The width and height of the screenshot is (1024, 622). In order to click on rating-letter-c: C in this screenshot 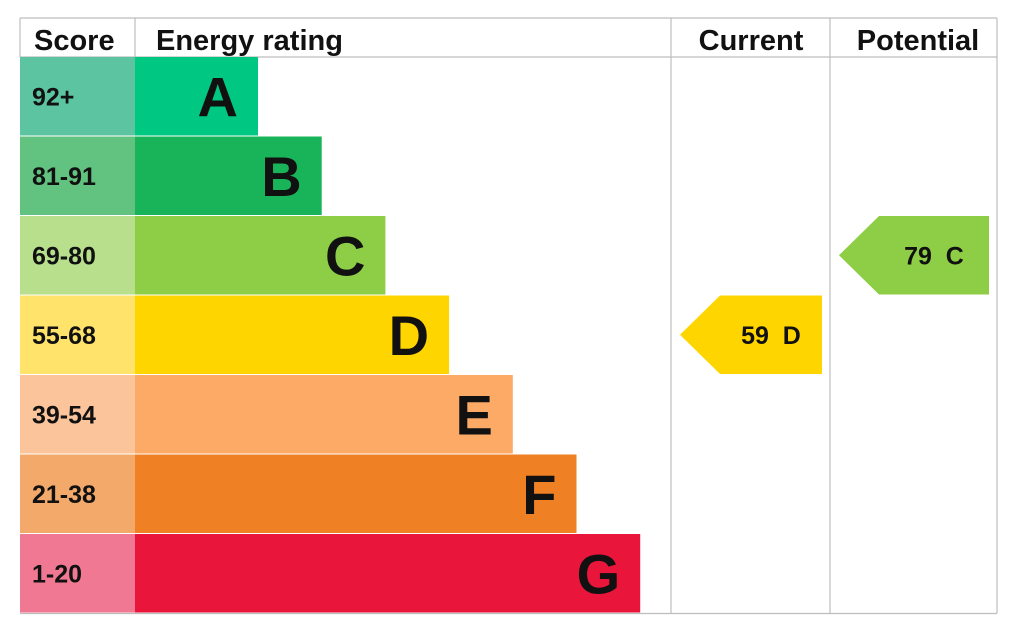, I will do `click(345, 255)`.